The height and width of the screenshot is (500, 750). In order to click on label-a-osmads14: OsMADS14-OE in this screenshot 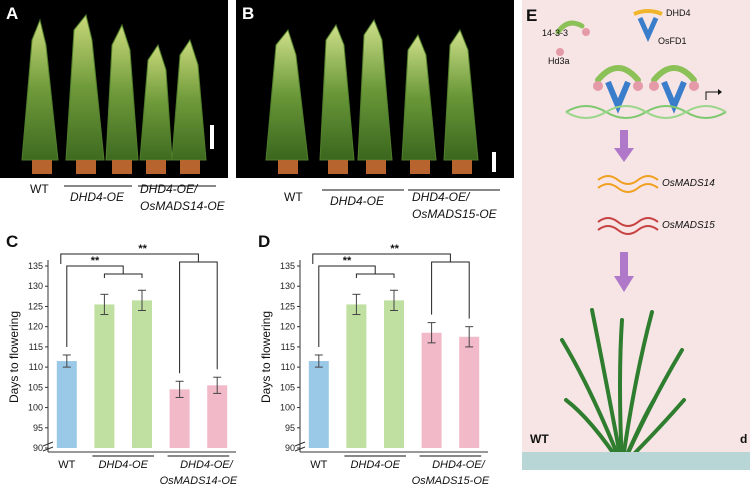, I will do `click(182, 206)`.